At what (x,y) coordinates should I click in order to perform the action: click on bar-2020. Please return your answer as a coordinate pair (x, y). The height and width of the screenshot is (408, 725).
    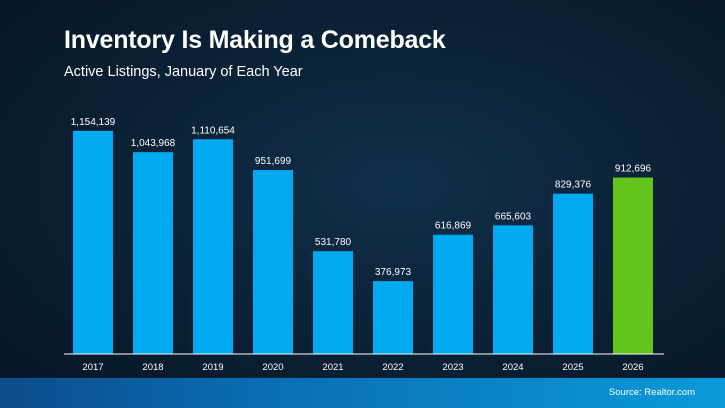
    Looking at the image, I should click on (273, 262).